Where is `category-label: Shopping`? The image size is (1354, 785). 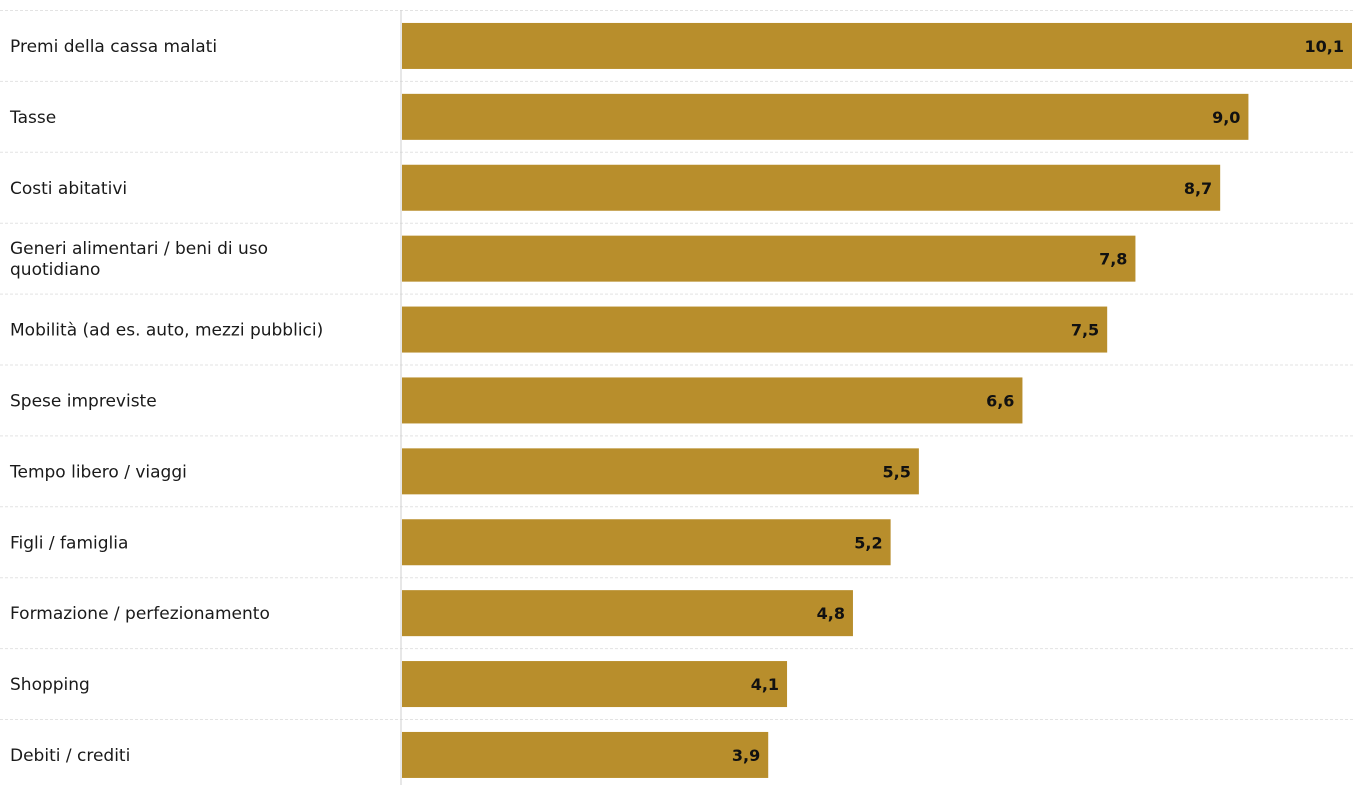
category-label: Shopping is located at coordinates (50, 685).